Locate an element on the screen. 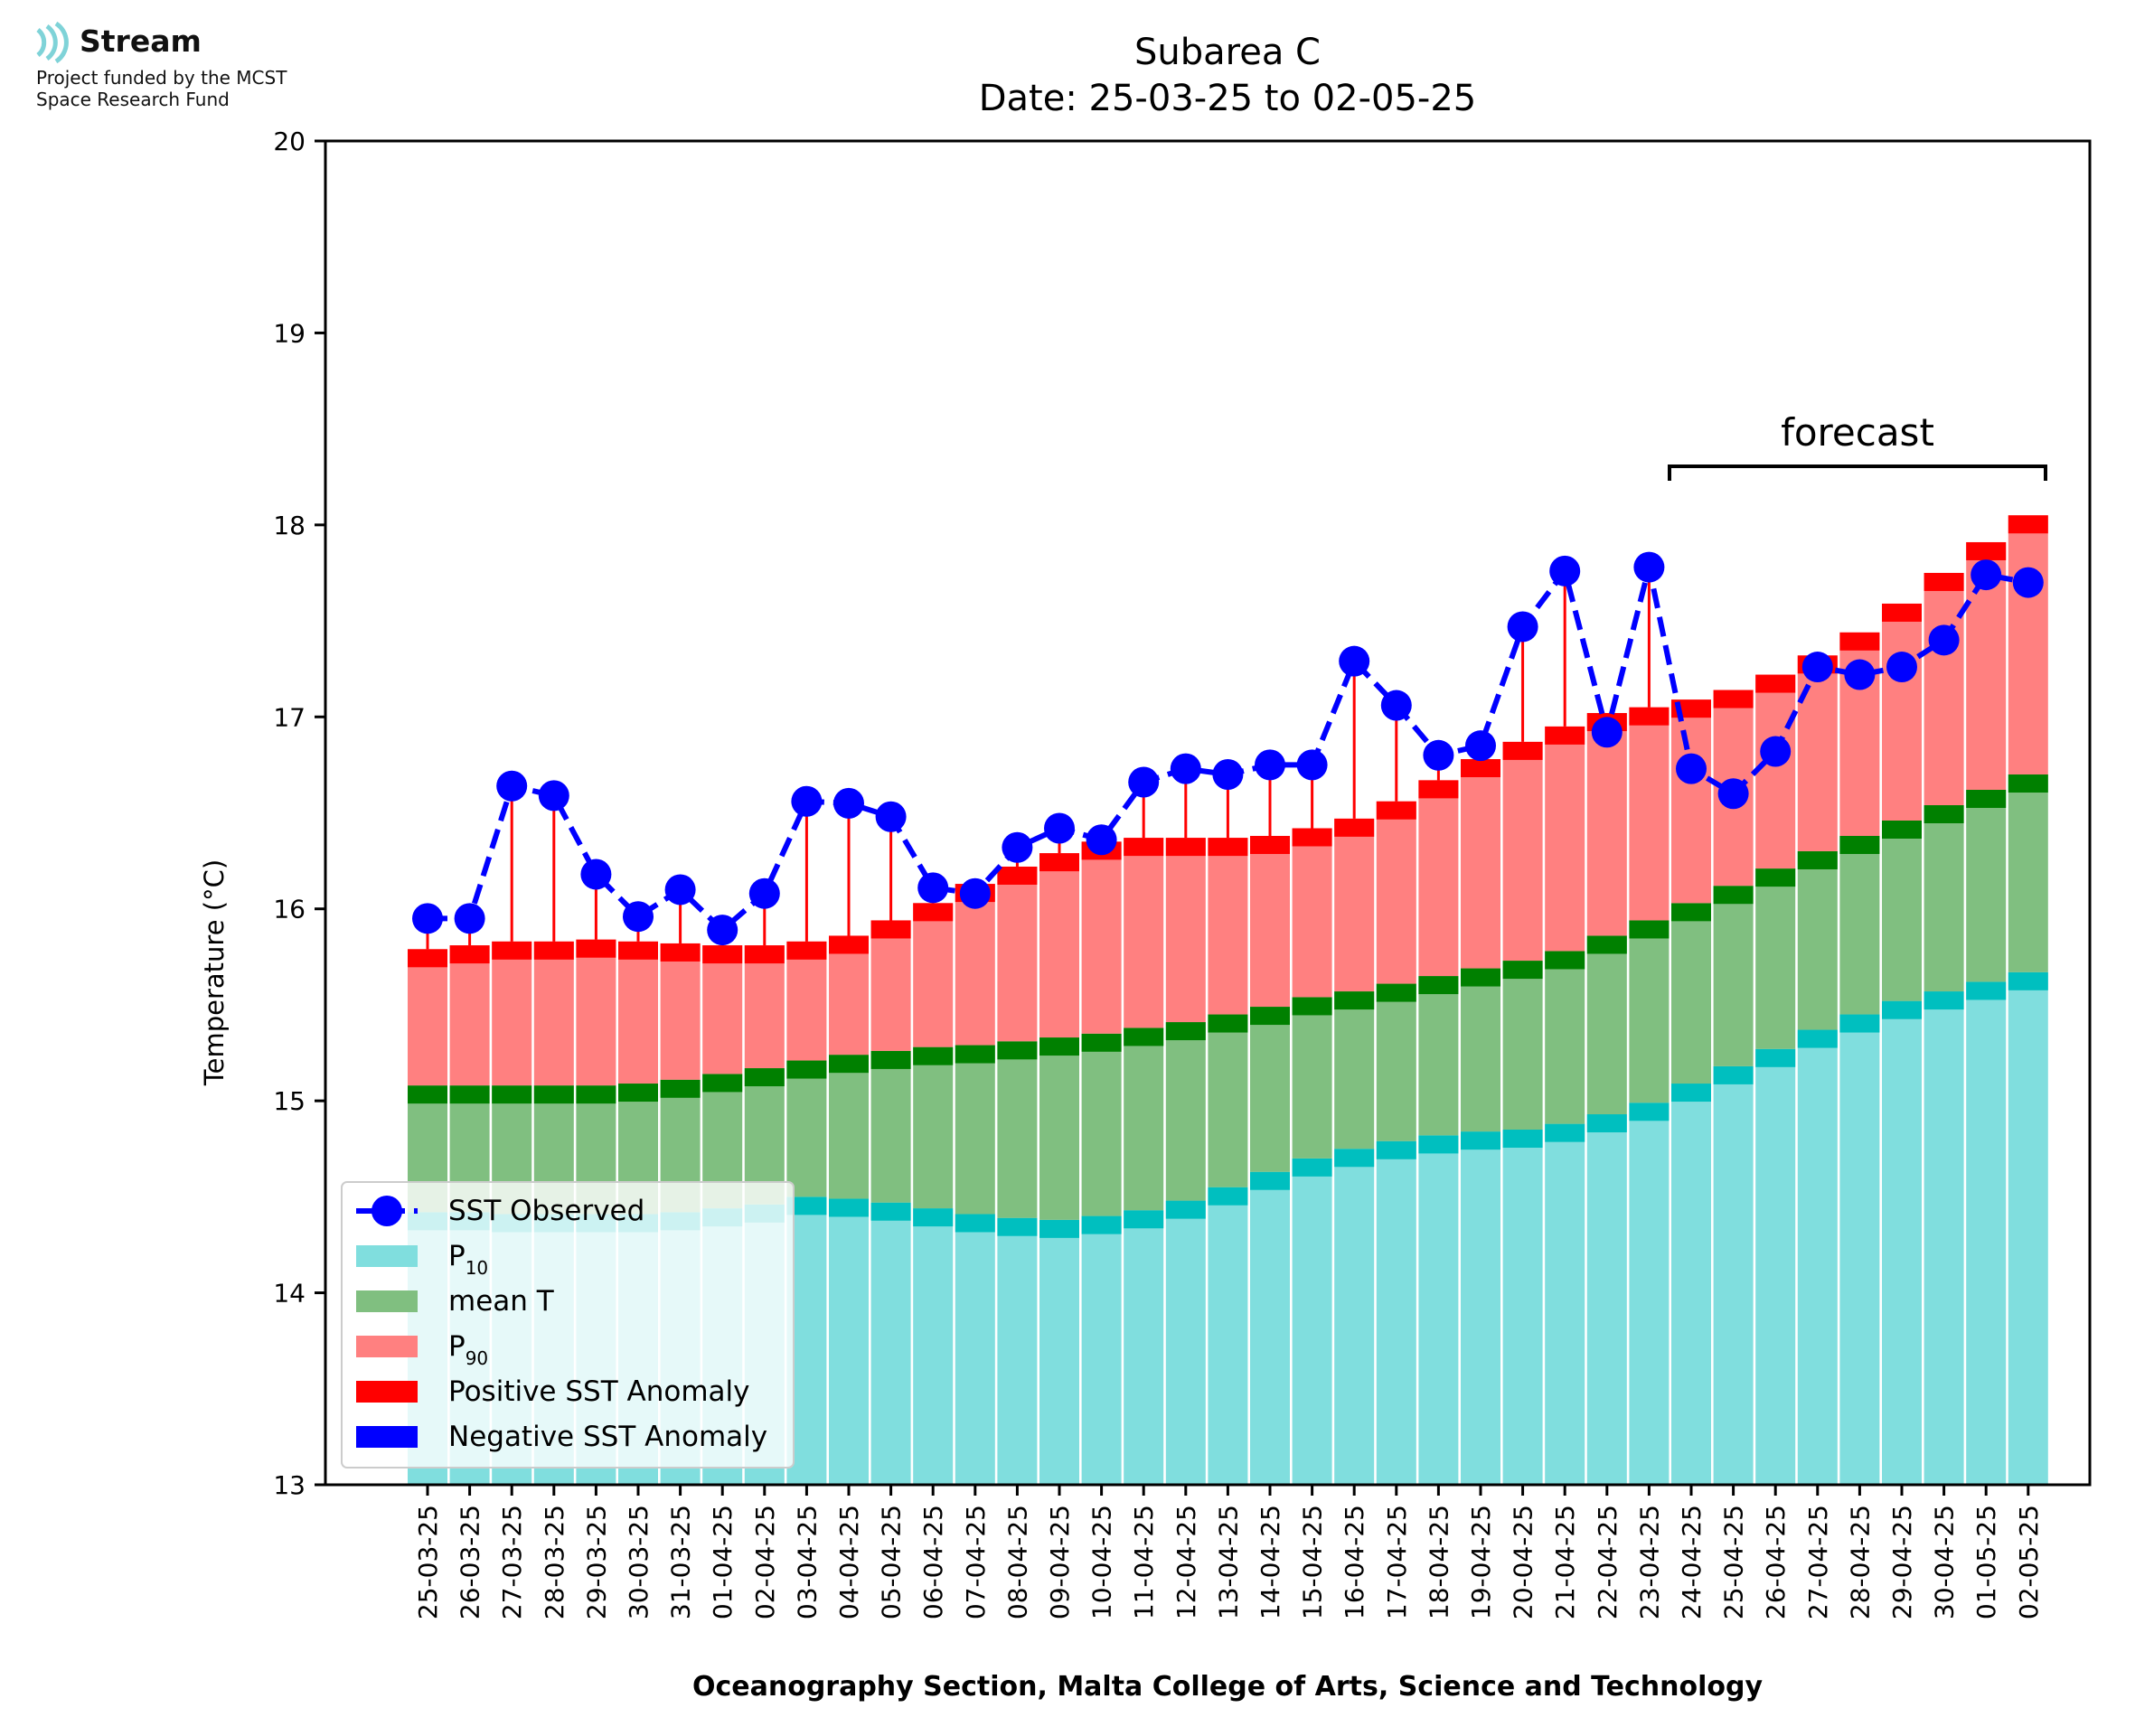  y-tick-label: 19 is located at coordinates (289, 333).